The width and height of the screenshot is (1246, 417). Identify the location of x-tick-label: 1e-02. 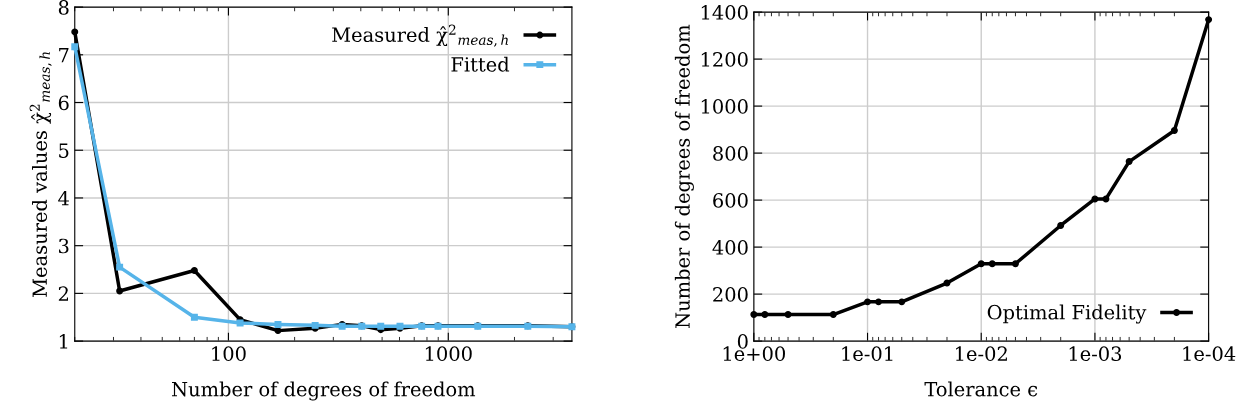
(981, 354).